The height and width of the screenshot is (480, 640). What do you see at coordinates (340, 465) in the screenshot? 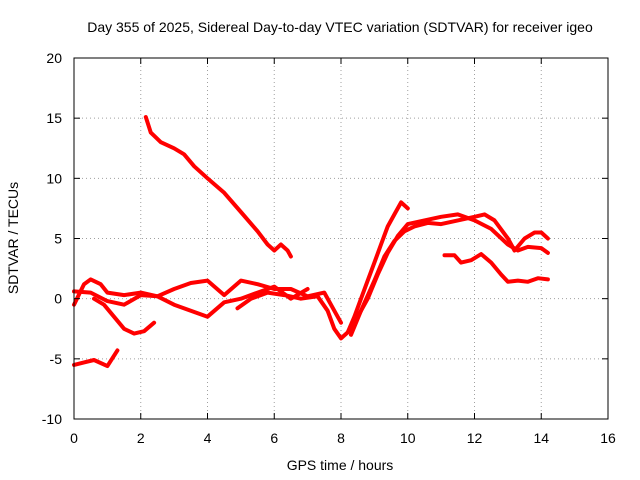
I see `x-axis-label: GPS time / hours` at bounding box center [340, 465].